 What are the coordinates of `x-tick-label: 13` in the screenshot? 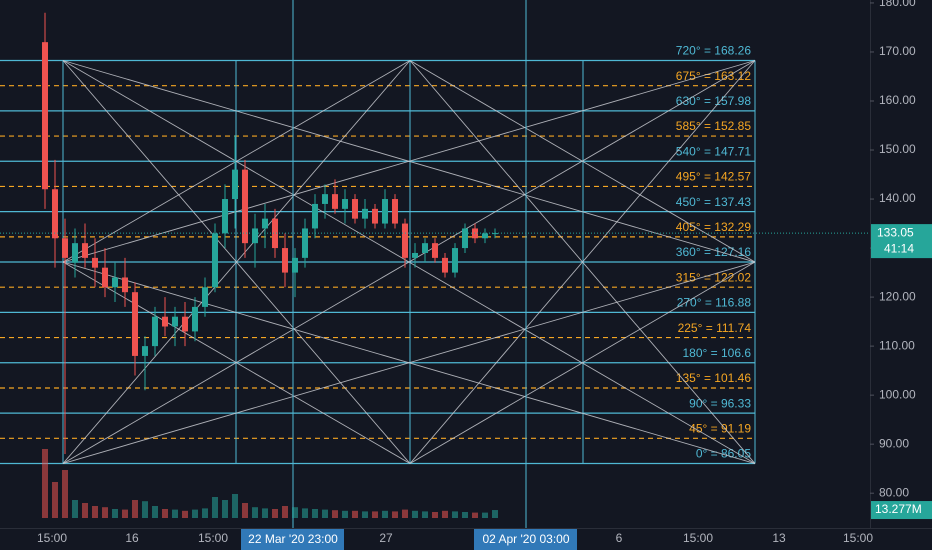 It's located at (779, 538).